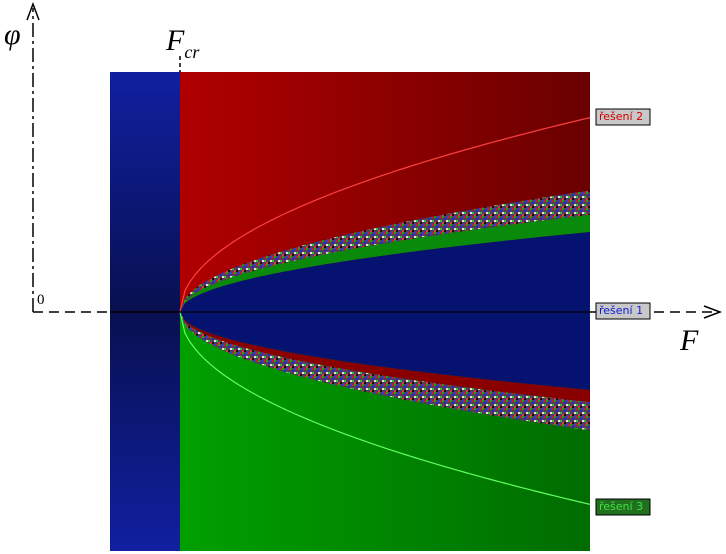 This screenshot has height=554, width=726. I want to click on red-band, so click(385, 357).